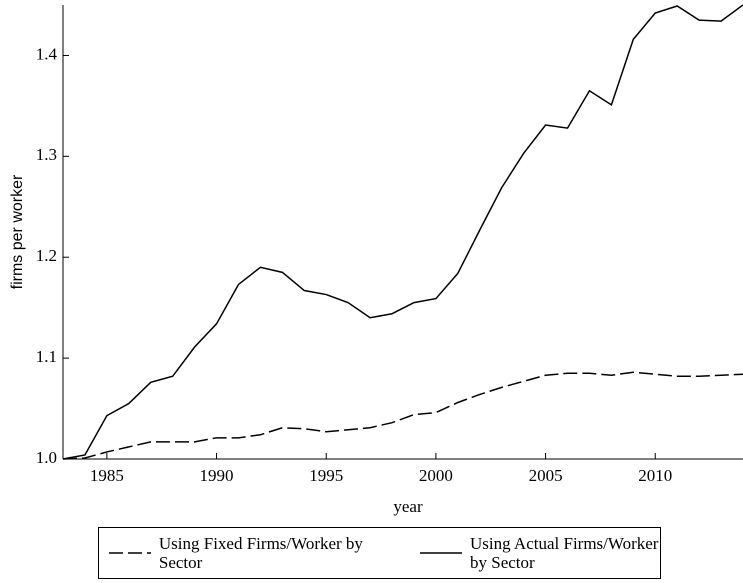  What do you see at coordinates (47, 53) in the screenshot?
I see `y-tick-label: 1.4` at bounding box center [47, 53].